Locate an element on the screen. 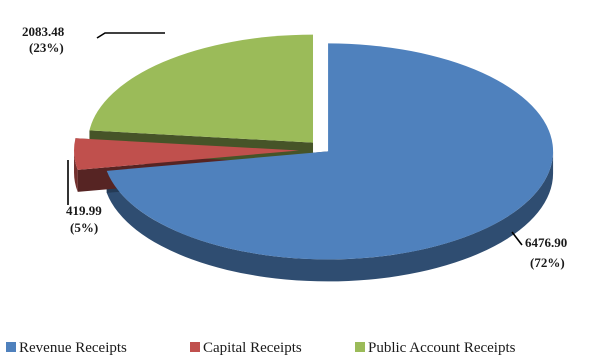 This screenshot has width=603, height=363. label-percent-capital: (5%) is located at coordinates (84, 227).